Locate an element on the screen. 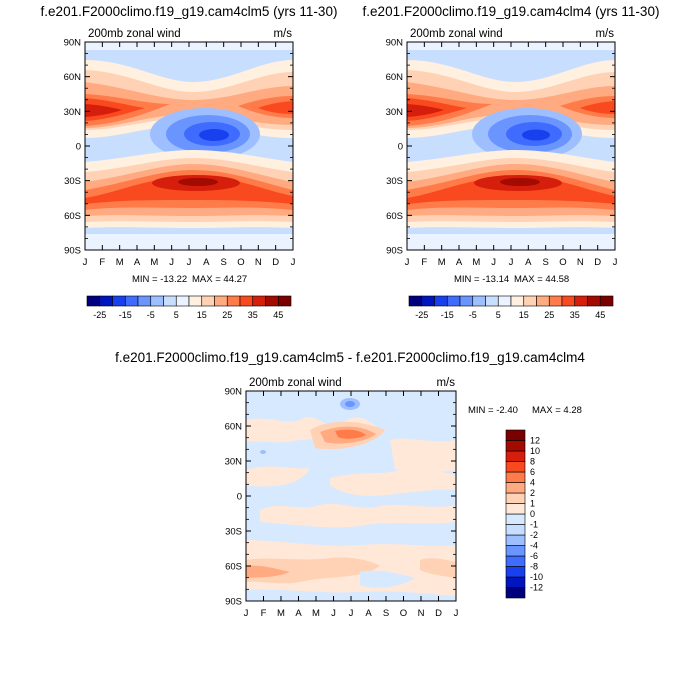  y-tick-label: 0 is located at coordinates (239, 497).